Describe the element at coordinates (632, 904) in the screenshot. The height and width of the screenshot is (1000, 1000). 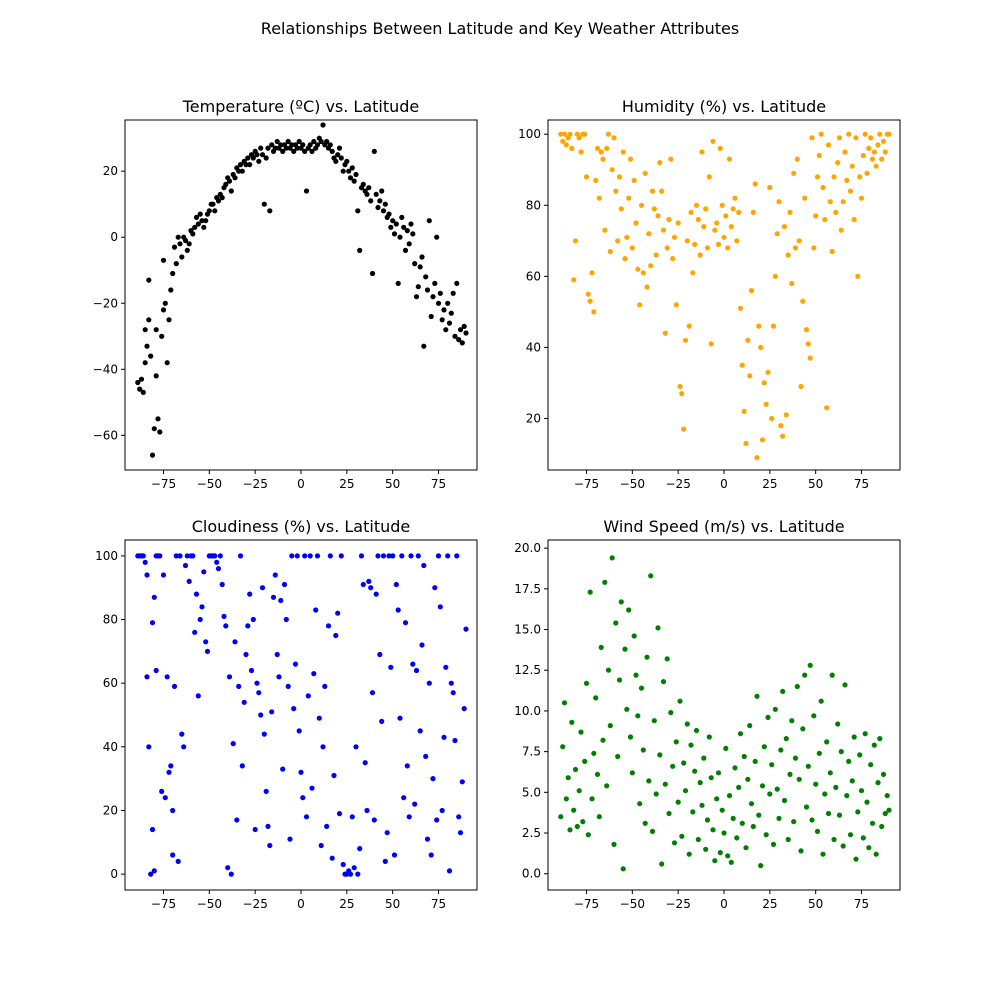
I see `x-tick-label: −50` at that location.